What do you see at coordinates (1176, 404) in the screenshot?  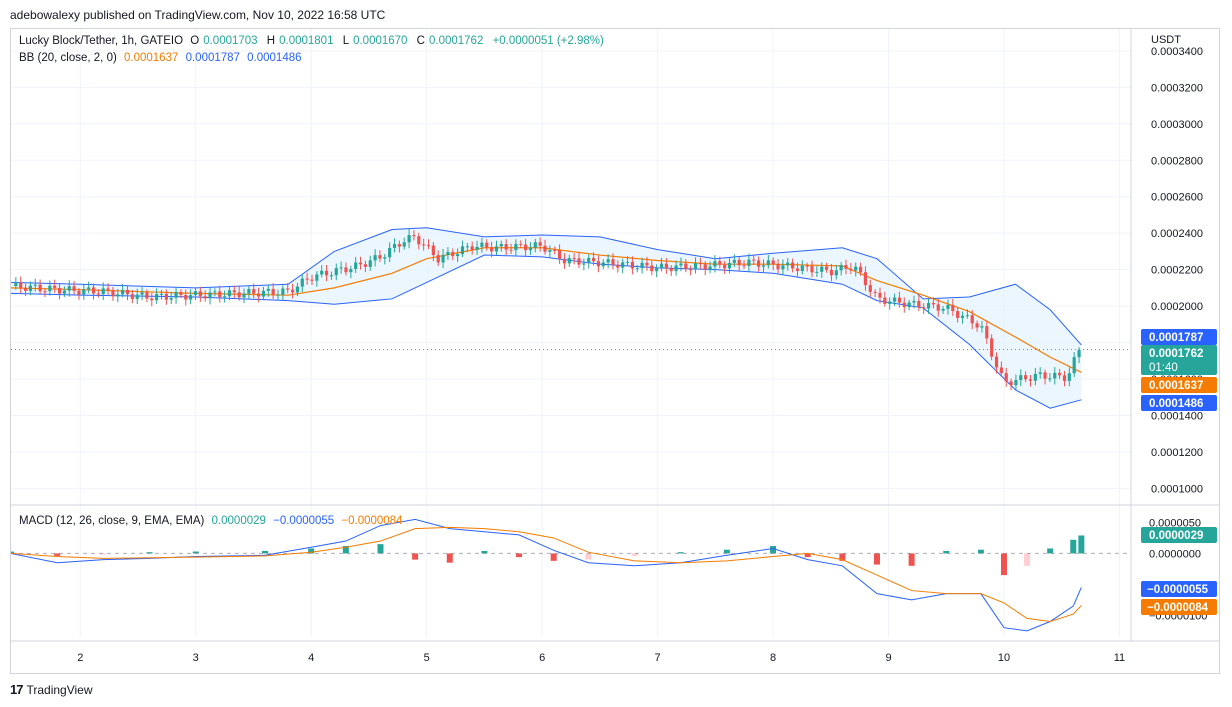 I see `bb-lower-tag: 0.0001486` at bounding box center [1176, 404].